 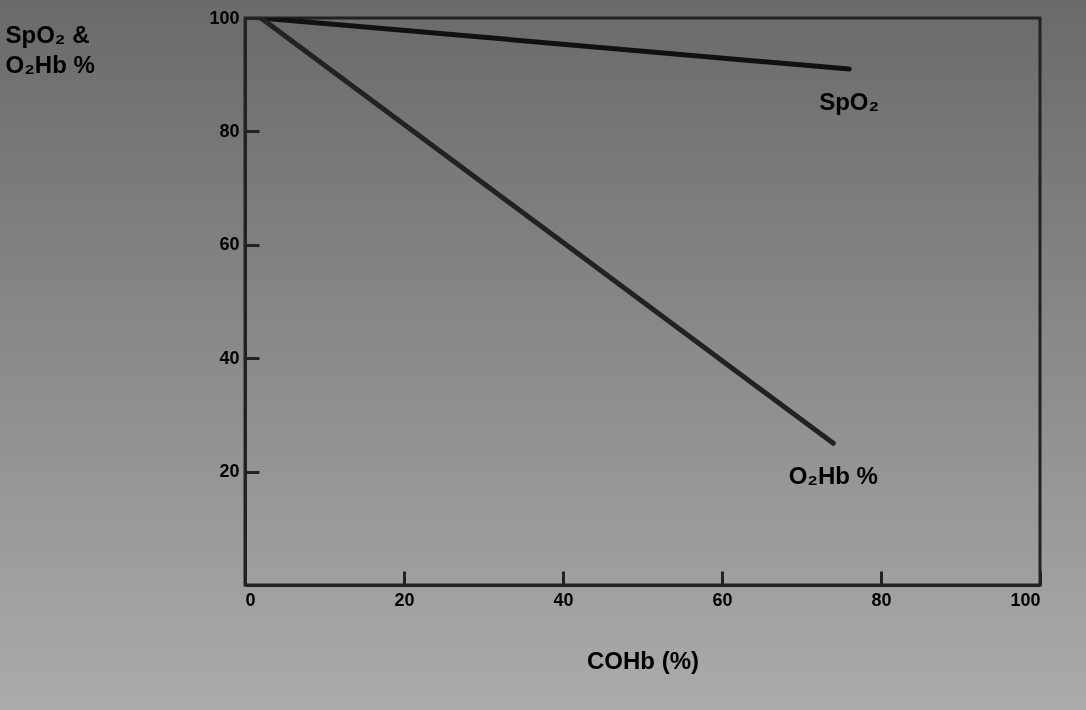 What do you see at coordinates (224, 17) in the screenshot?
I see `y-tick-label: 100` at bounding box center [224, 17].